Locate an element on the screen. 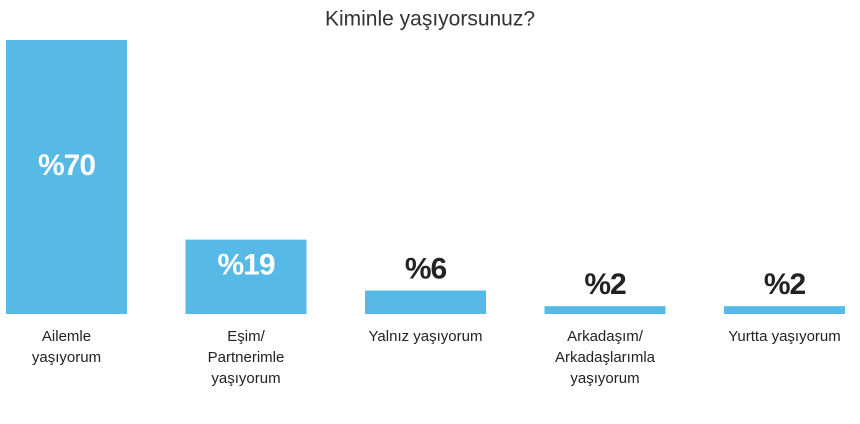 The image size is (860, 424). value-label: %70 is located at coordinates (66, 165).